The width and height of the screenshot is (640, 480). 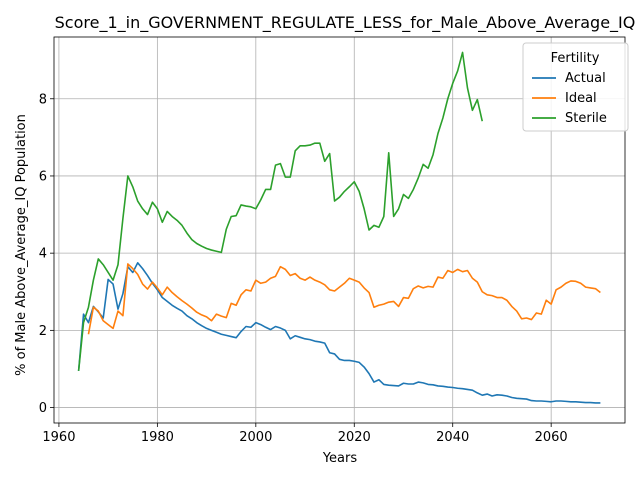 I want to click on x-axis: 1960 1980 2000 2020 2040 2060, so click(x=305, y=434).